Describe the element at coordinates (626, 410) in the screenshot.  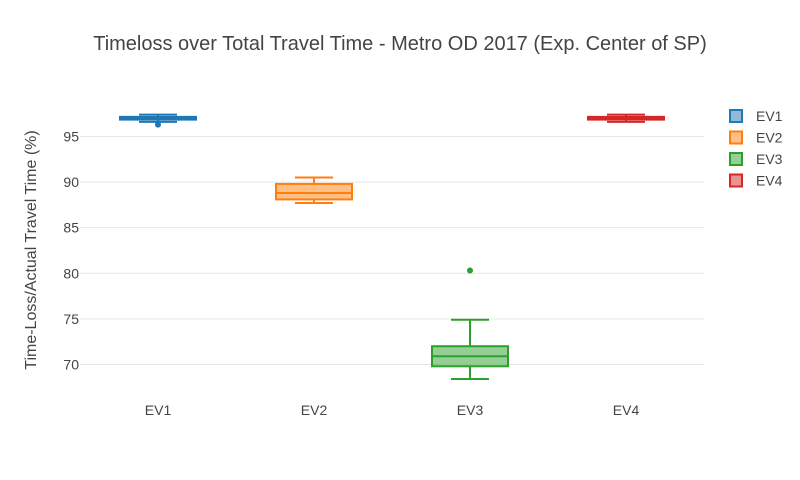
I see `x-tick-label-ev4: EV4` at that location.